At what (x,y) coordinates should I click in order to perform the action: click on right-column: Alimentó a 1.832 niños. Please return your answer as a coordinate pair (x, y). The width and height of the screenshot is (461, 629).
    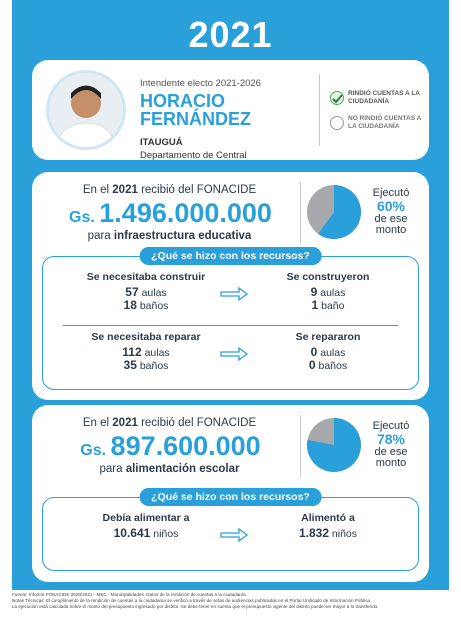
    Looking at the image, I should click on (328, 526).